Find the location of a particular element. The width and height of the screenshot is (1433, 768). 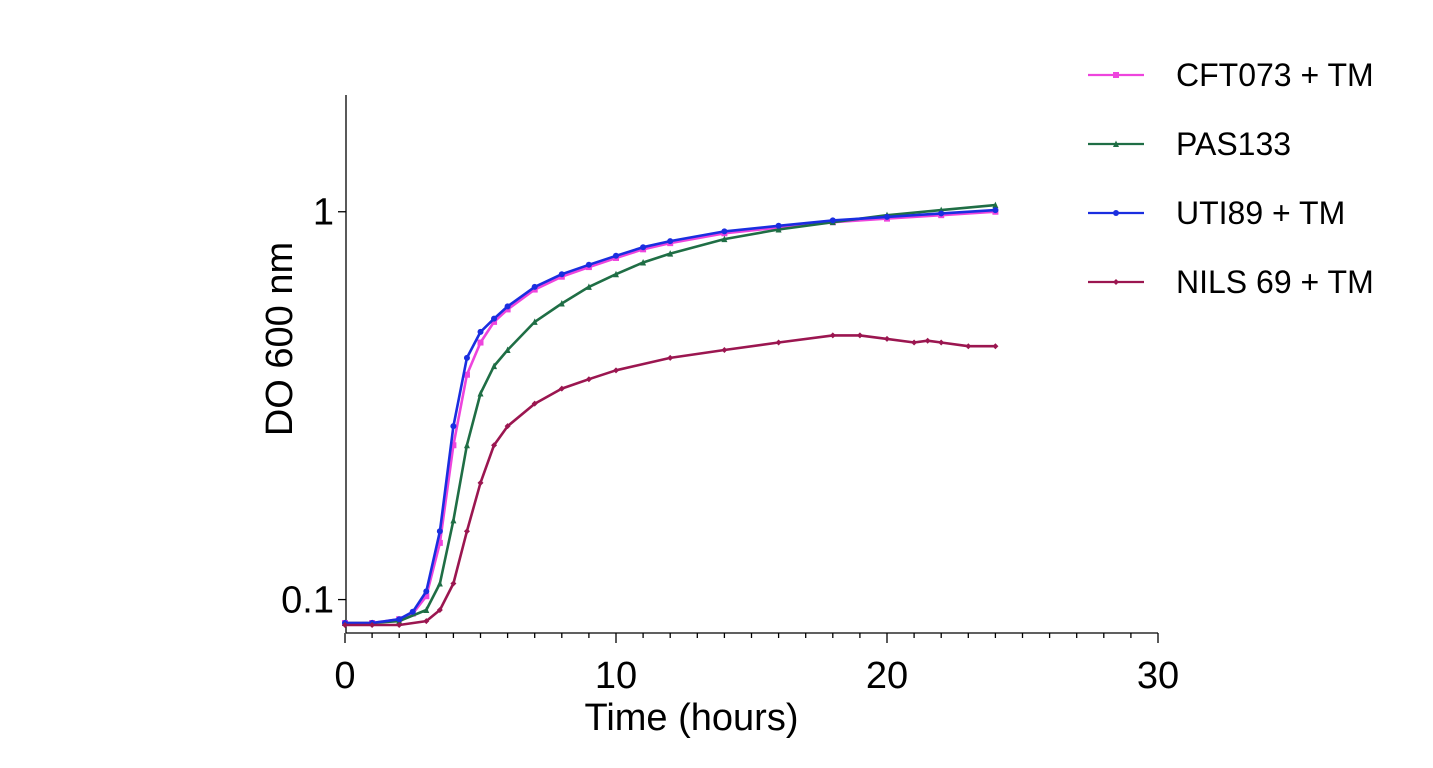

y-ticks: 0.11 is located at coordinates (313, 407).